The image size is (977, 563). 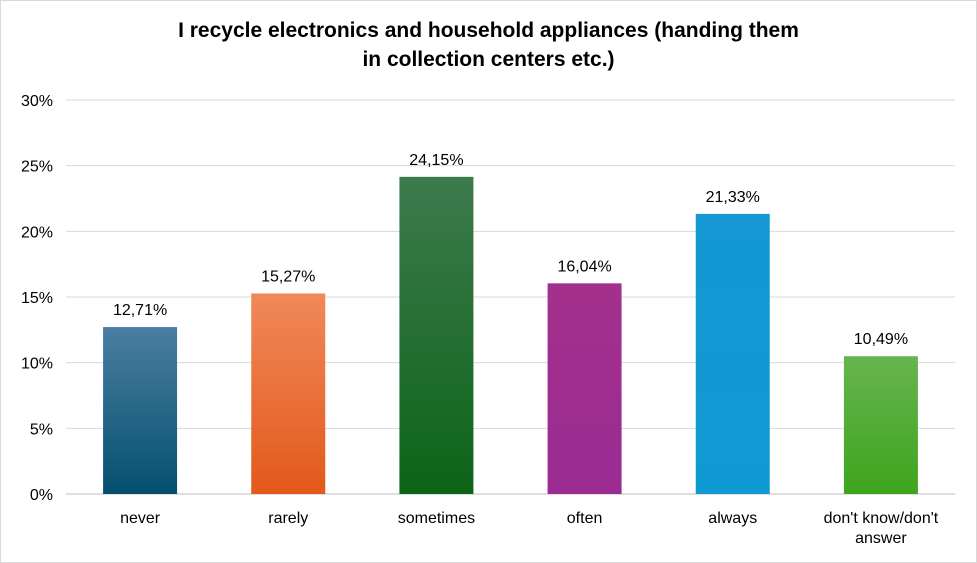 What do you see at coordinates (140, 310) in the screenshot?
I see `data-label: 12,71%` at bounding box center [140, 310].